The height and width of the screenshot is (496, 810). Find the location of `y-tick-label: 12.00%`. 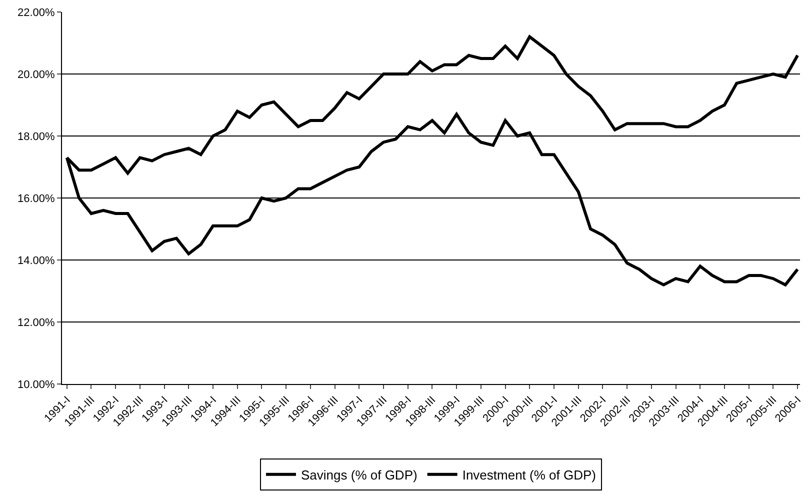

y-tick-label: 12.00% is located at coordinates (36, 322).